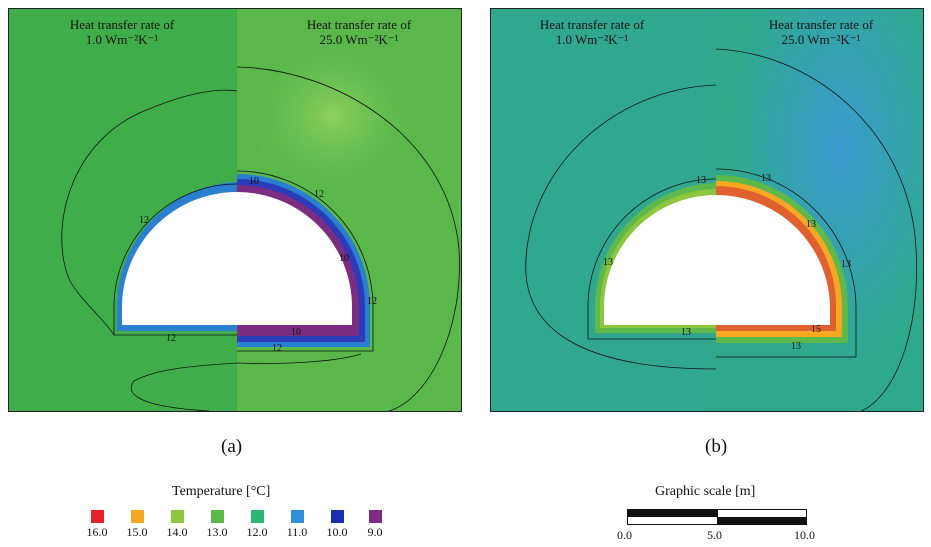 The image size is (931, 547). I want to click on legend-item: 14.0, so click(177, 525).